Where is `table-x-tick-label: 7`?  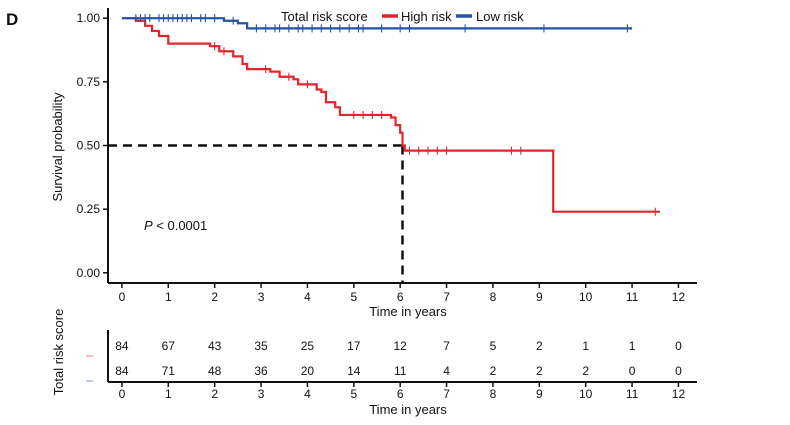
table-x-tick-label: 7 is located at coordinates (446, 394).